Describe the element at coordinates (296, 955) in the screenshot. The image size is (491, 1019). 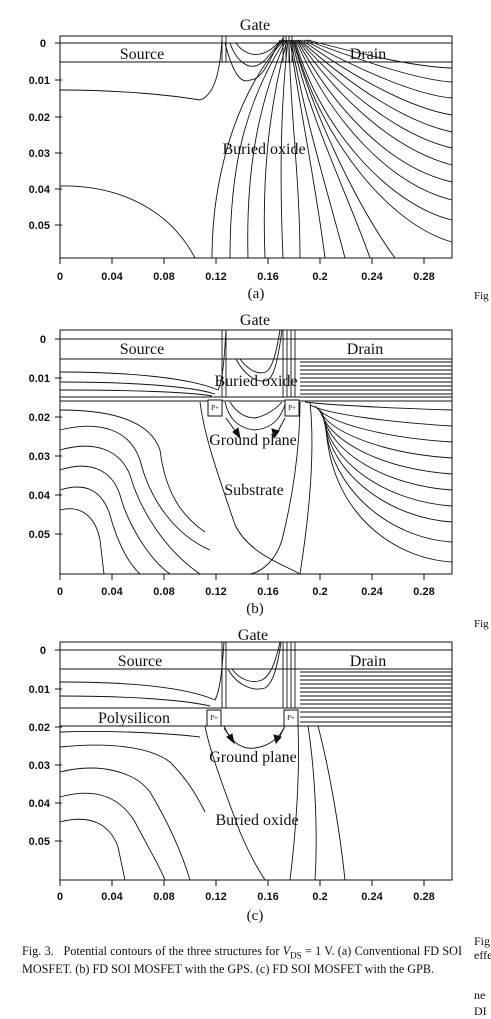
I see `caption-vds-sub: DS` at that location.